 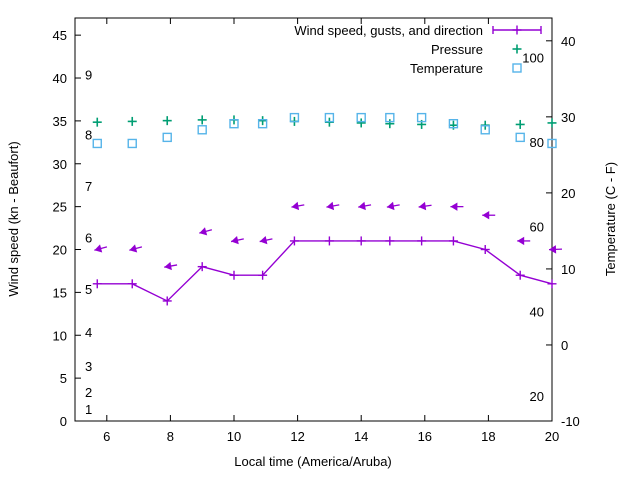 What do you see at coordinates (517, 68) in the screenshot?
I see `legend-sample-marker` at bounding box center [517, 68].